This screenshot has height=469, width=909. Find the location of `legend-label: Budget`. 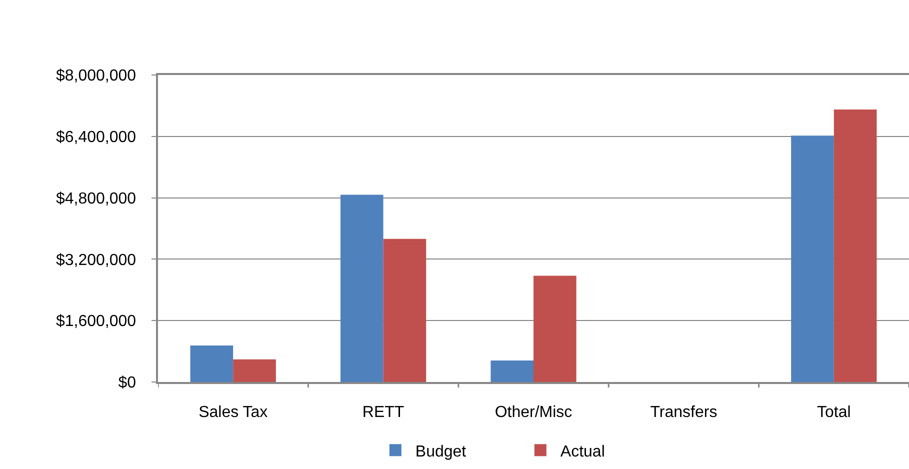

legend-label: Budget is located at coordinates (441, 451).